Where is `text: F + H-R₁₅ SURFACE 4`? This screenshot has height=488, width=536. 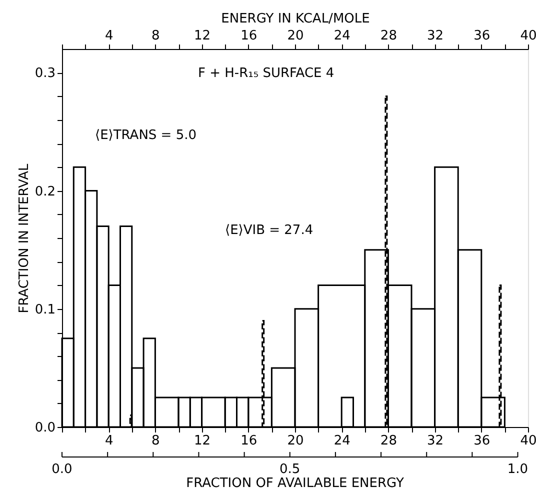 text: F + H-R₁₅ SURFACE 4 is located at coordinates (266, 73).